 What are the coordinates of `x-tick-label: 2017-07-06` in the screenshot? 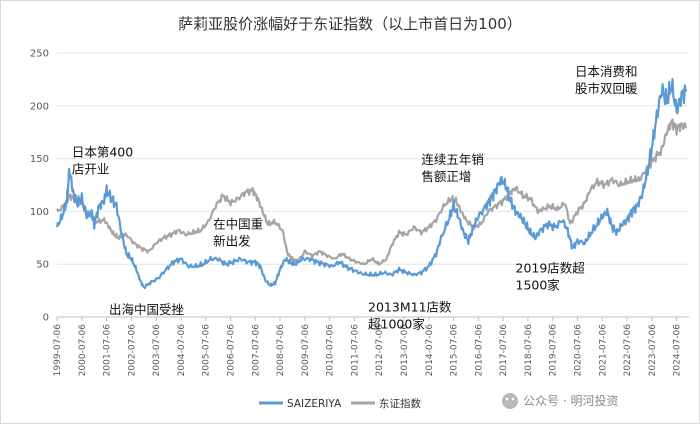 It's located at (504, 350).